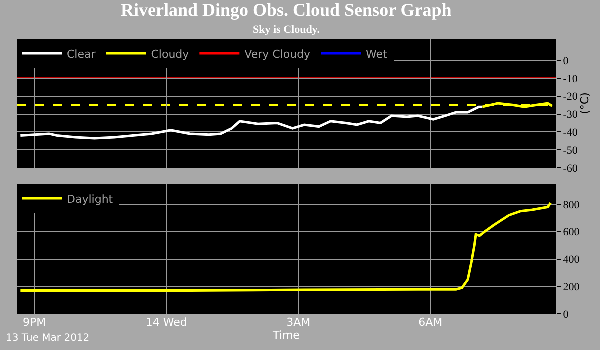 This screenshot has width=600, height=350. I want to click on chart-title: Riverland Dingo Obs. Cloud Sensor Graph, so click(286, 10).